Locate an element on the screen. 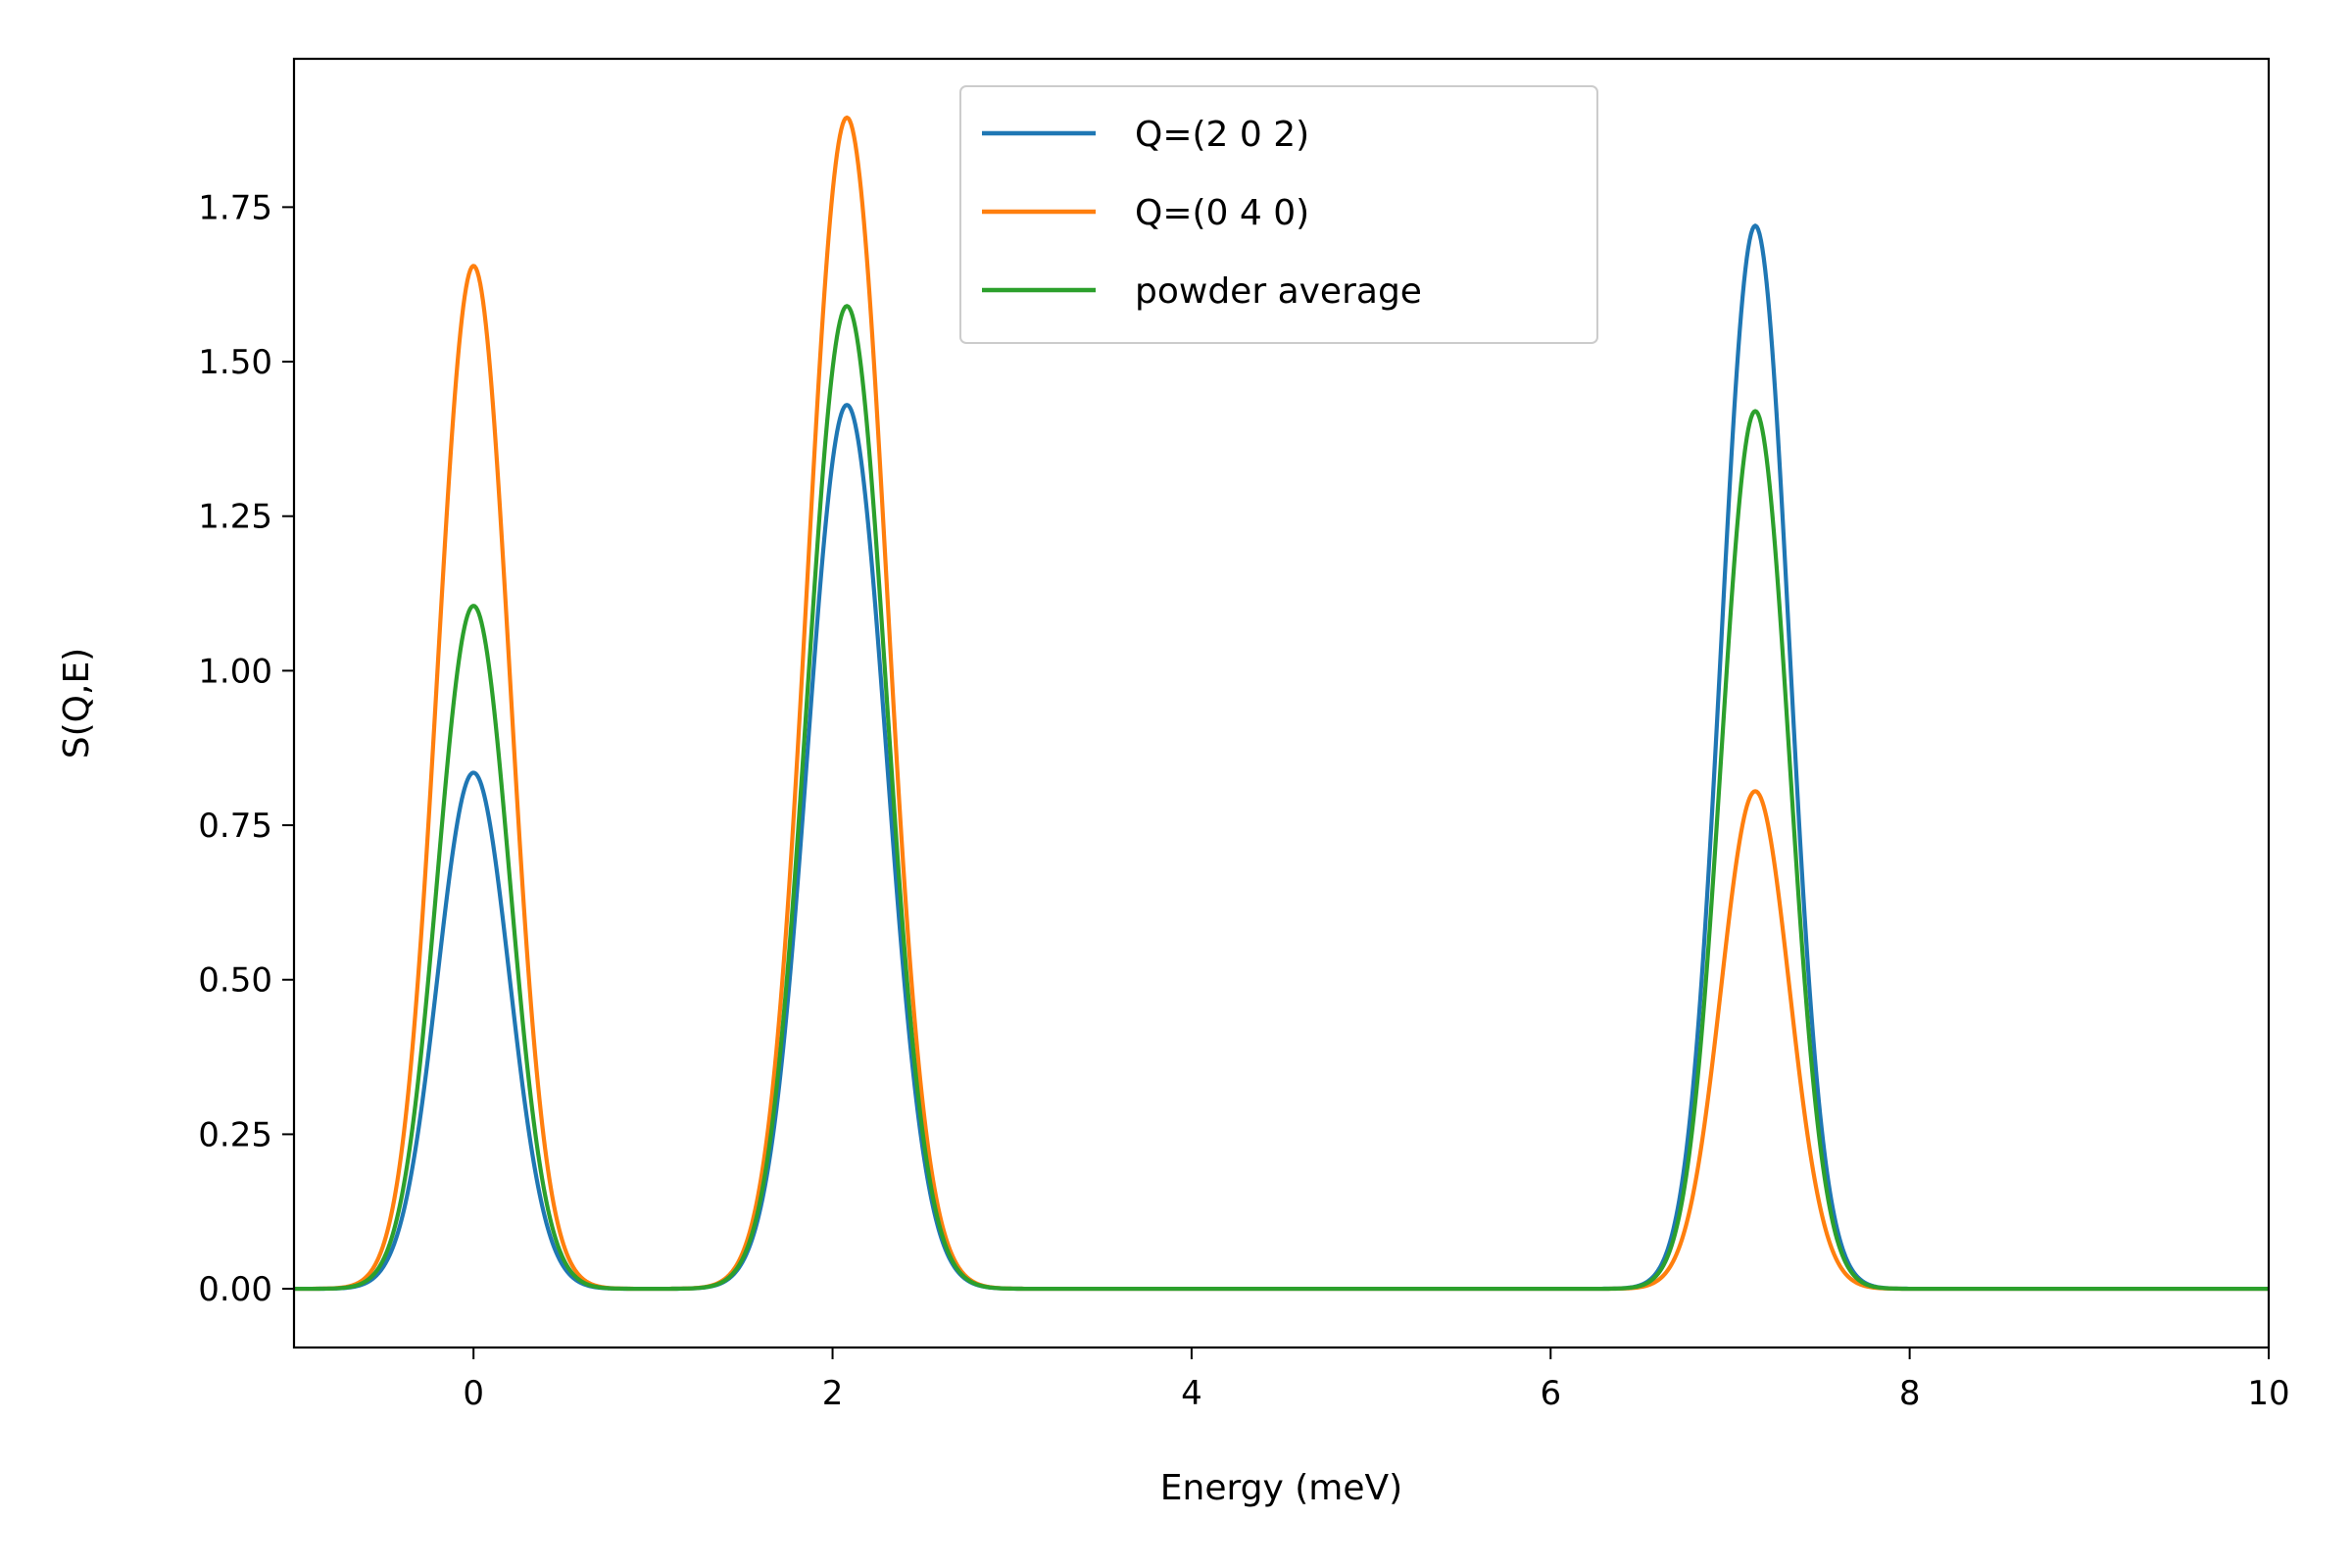 This screenshot has height=1568, width=2352. y-tick-label: 0.50 is located at coordinates (235, 981).